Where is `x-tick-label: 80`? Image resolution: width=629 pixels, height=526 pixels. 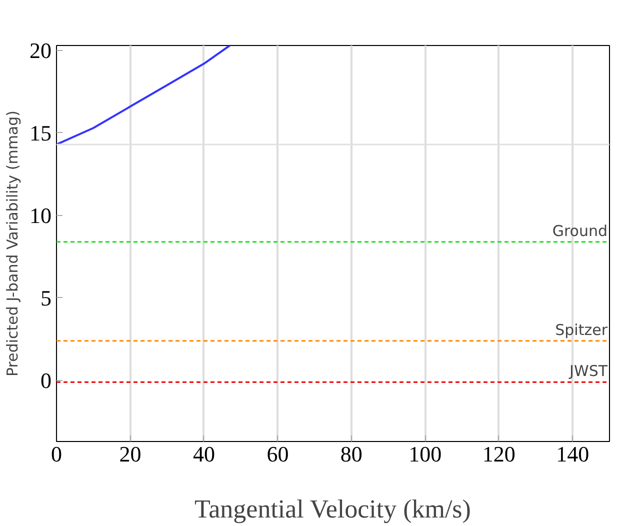
x-tick-label: 80 is located at coordinates (351, 454).